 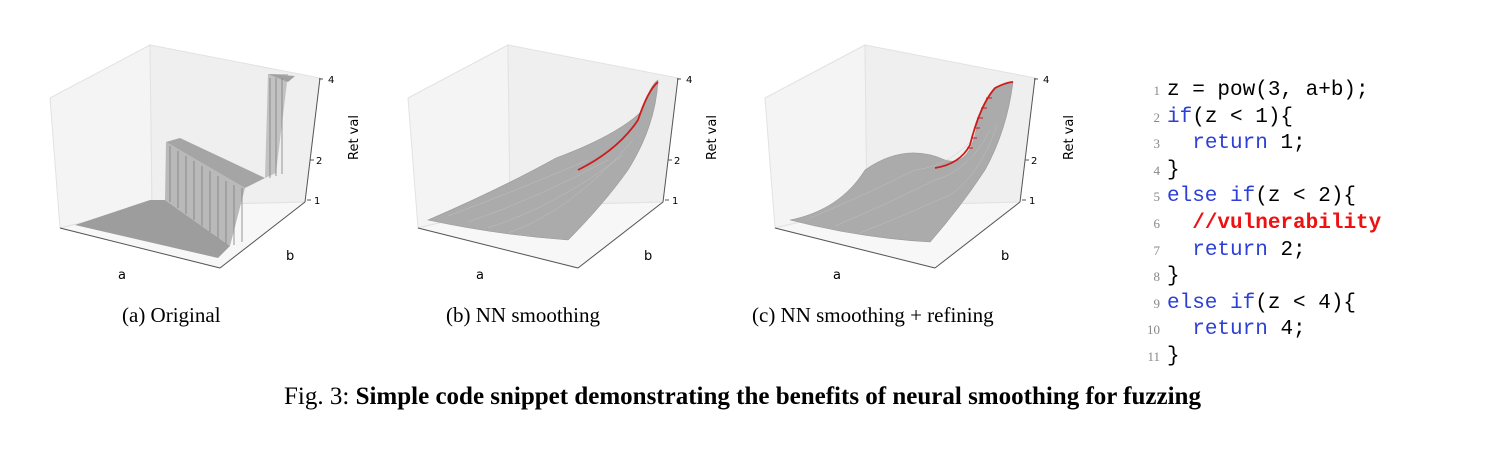 I want to click on plot-c: 4 2 1 Ret val a b, so click(x=915, y=155).